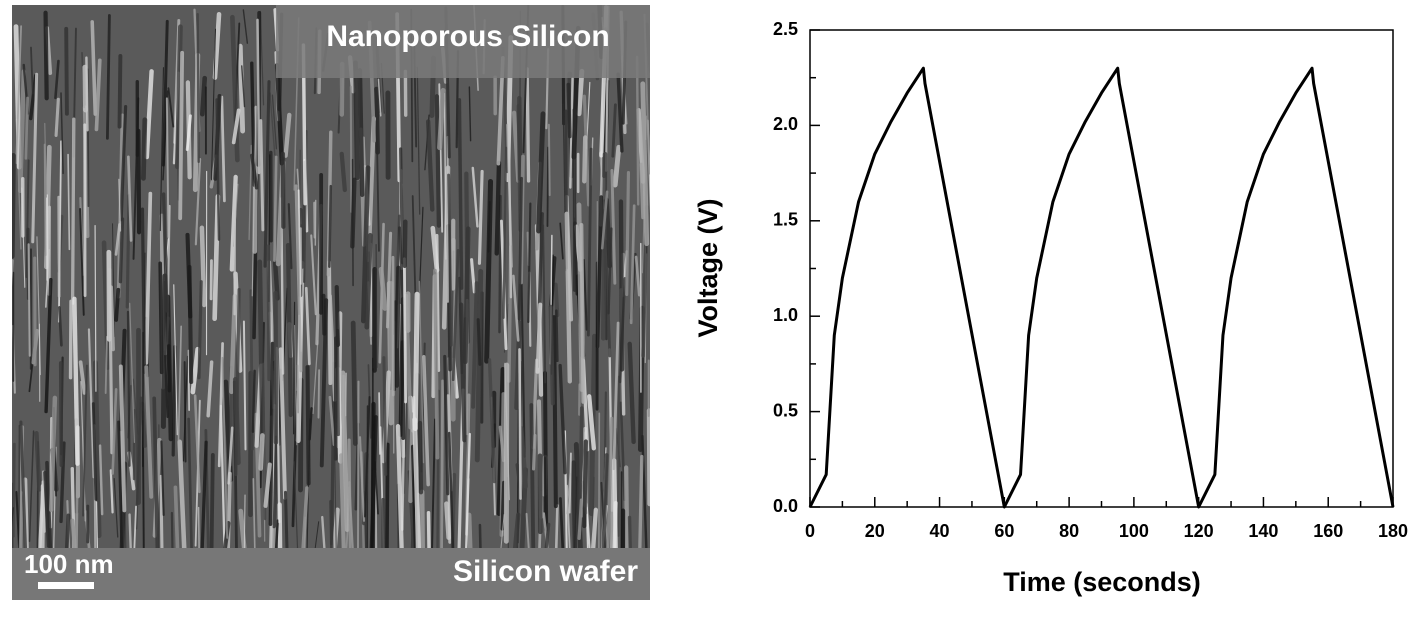 This screenshot has width=1414, height=617. What do you see at coordinates (810, 531) in the screenshot?
I see `x-tick-label: 0` at bounding box center [810, 531].